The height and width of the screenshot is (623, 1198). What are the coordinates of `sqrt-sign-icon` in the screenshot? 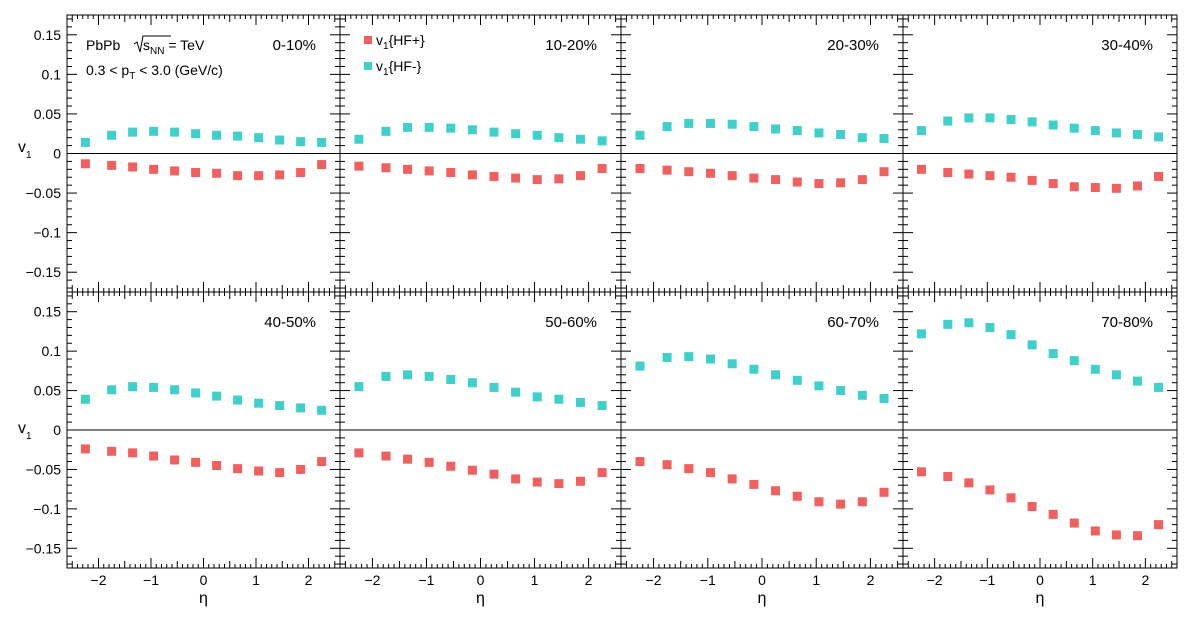 It's located at (152, 44).